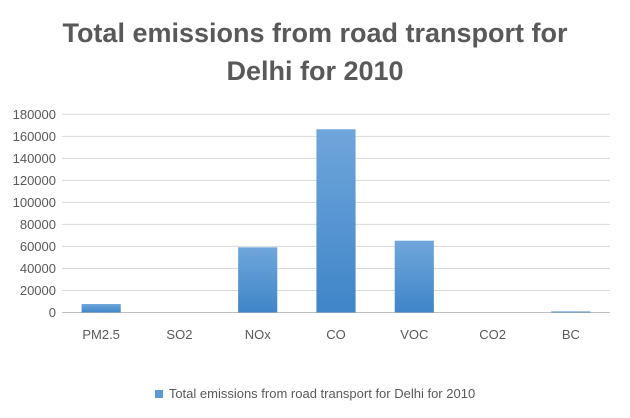 The width and height of the screenshot is (630, 418). Describe the element at coordinates (38, 246) in the screenshot. I see `y-tick-label: 60000` at that location.